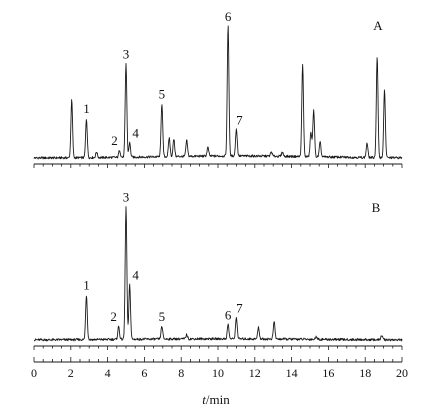 This screenshot has width=433, height=415. I want to click on x-tick-label: 4, so click(108, 373).